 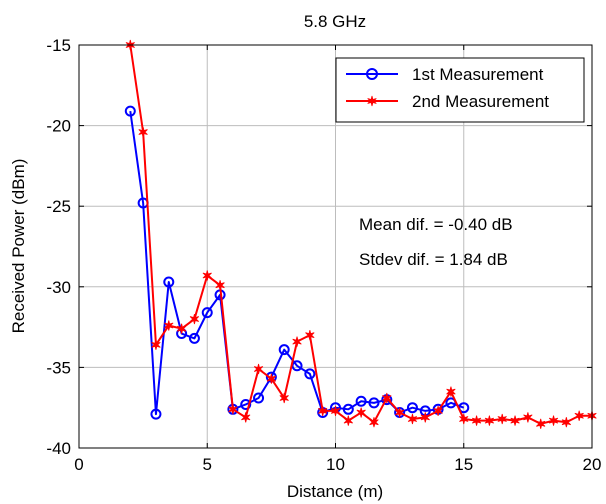 I want to click on legend-label-series-2: 2nd Measurement, so click(x=480, y=101).